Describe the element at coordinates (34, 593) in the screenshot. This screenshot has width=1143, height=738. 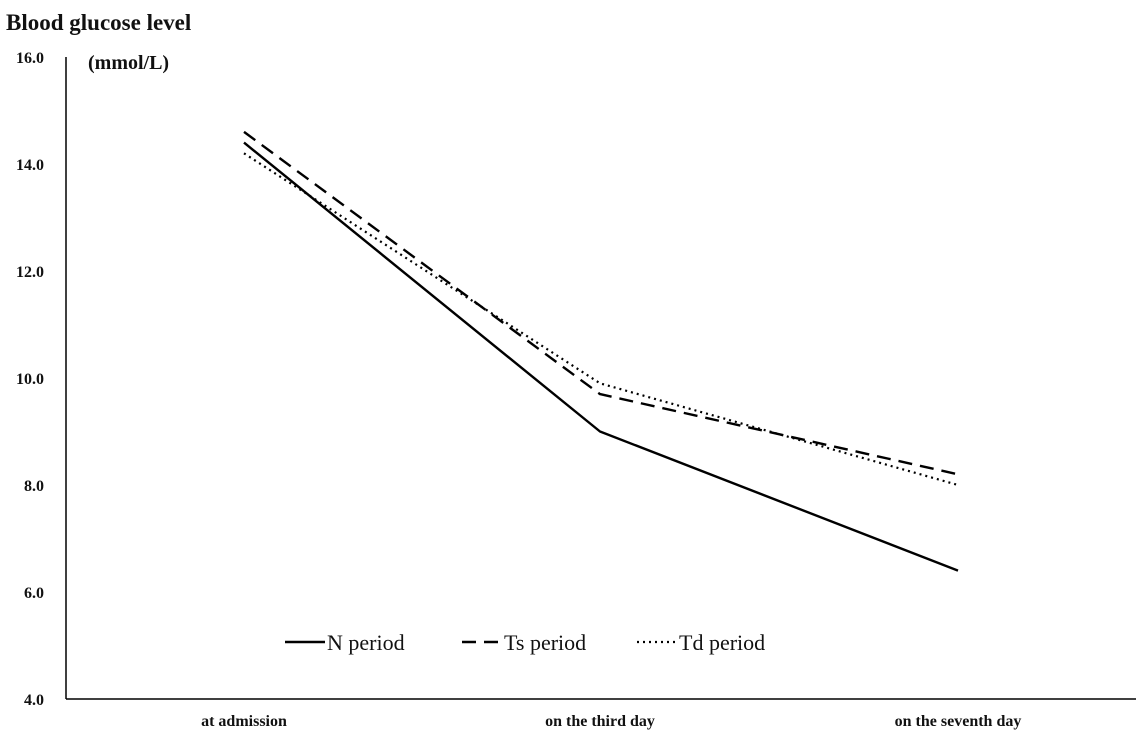
I see `y-tick-label: 6.0` at that location.